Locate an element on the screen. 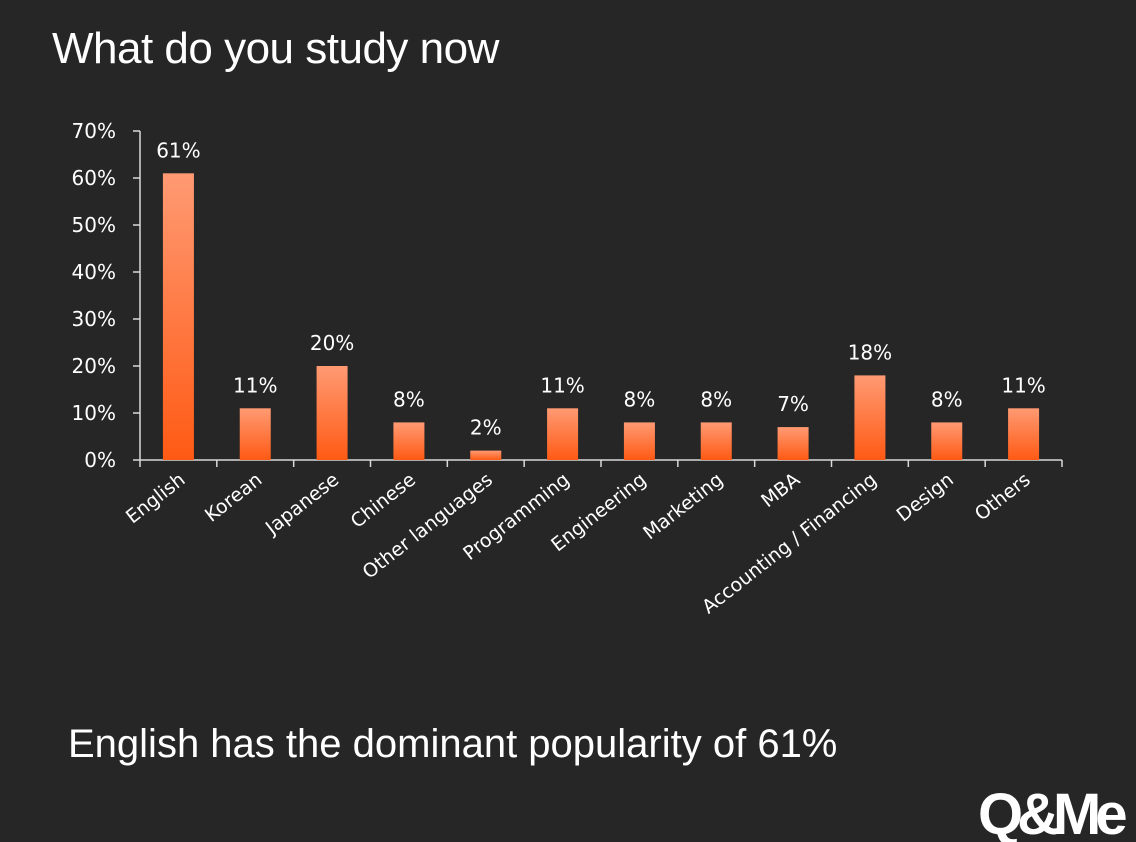 This screenshot has height=842, width=1136. category-label: Marketing is located at coordinates (683, 507).